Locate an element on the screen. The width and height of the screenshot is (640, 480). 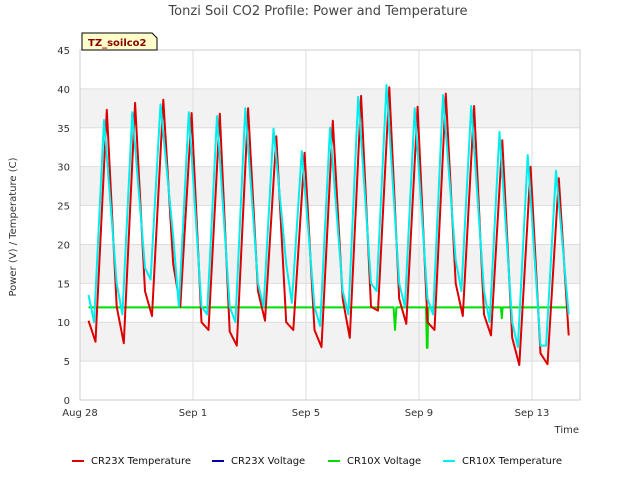
x-tick-label: Sep 1 is located at coordinates (193, 413).